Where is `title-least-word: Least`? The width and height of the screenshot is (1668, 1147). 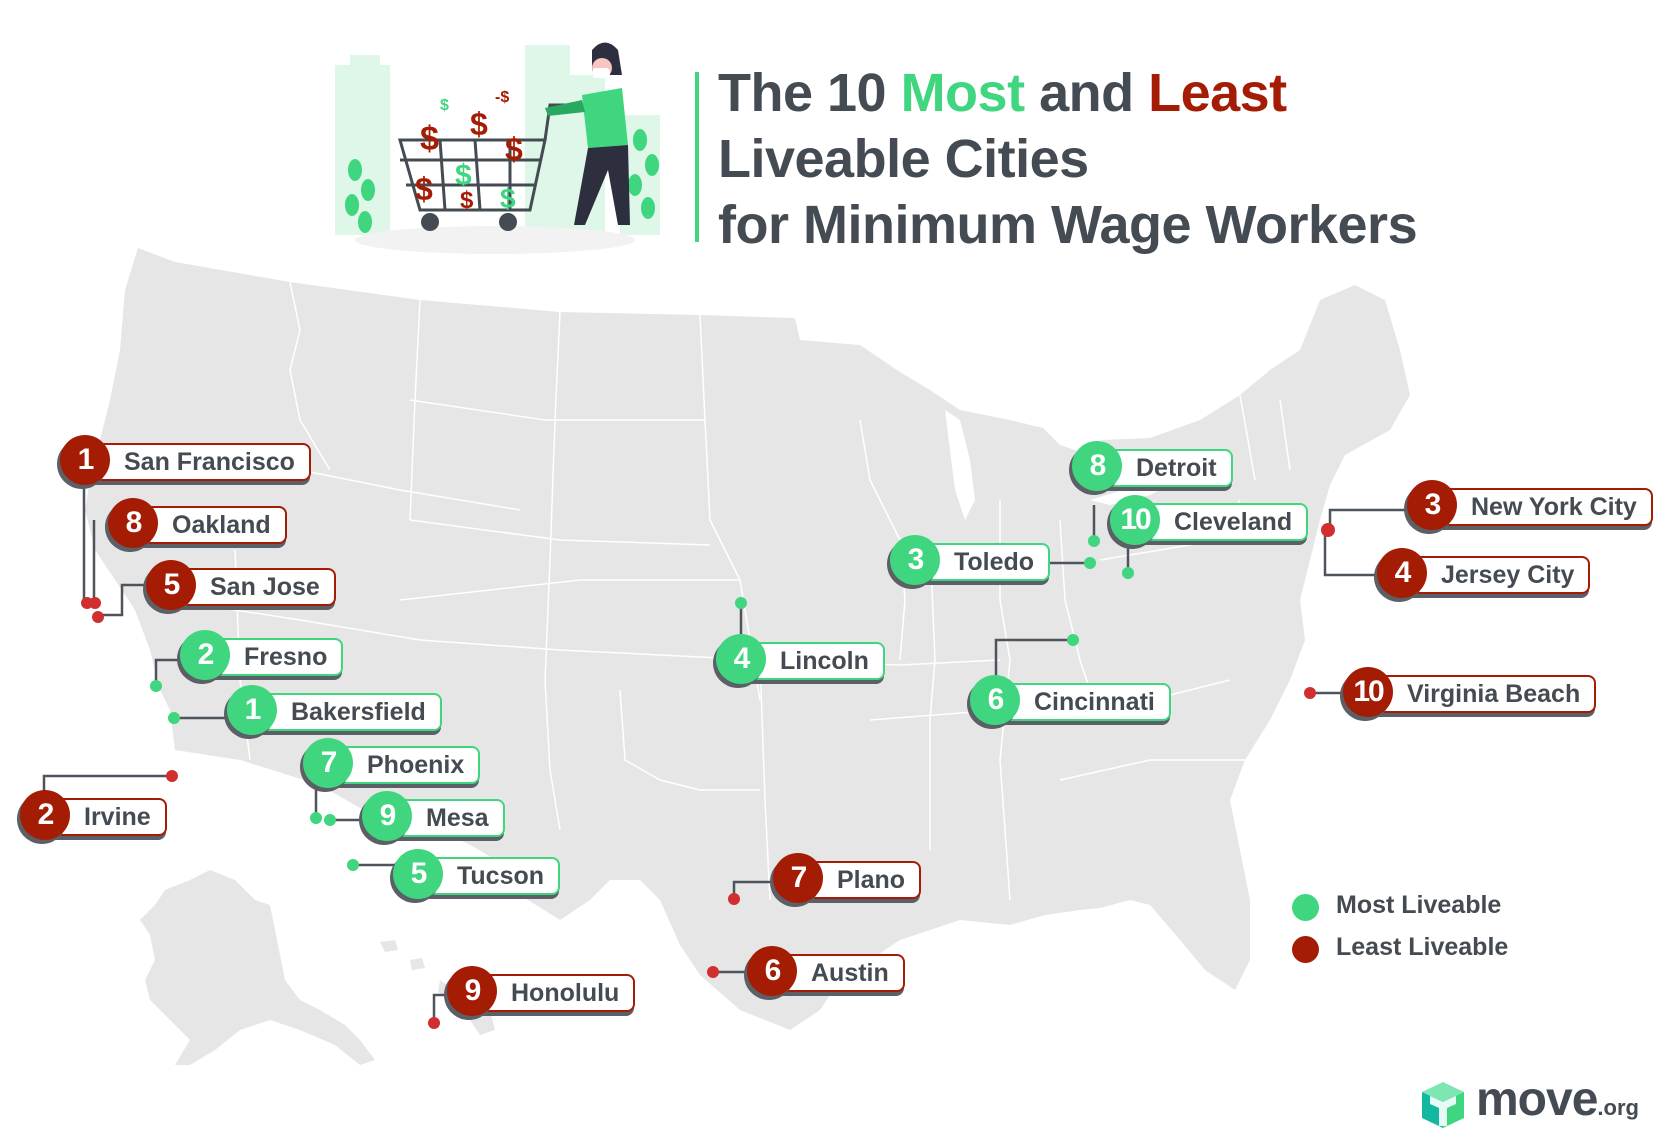 title-least-word: Least is located at coordinates (1217, 93).